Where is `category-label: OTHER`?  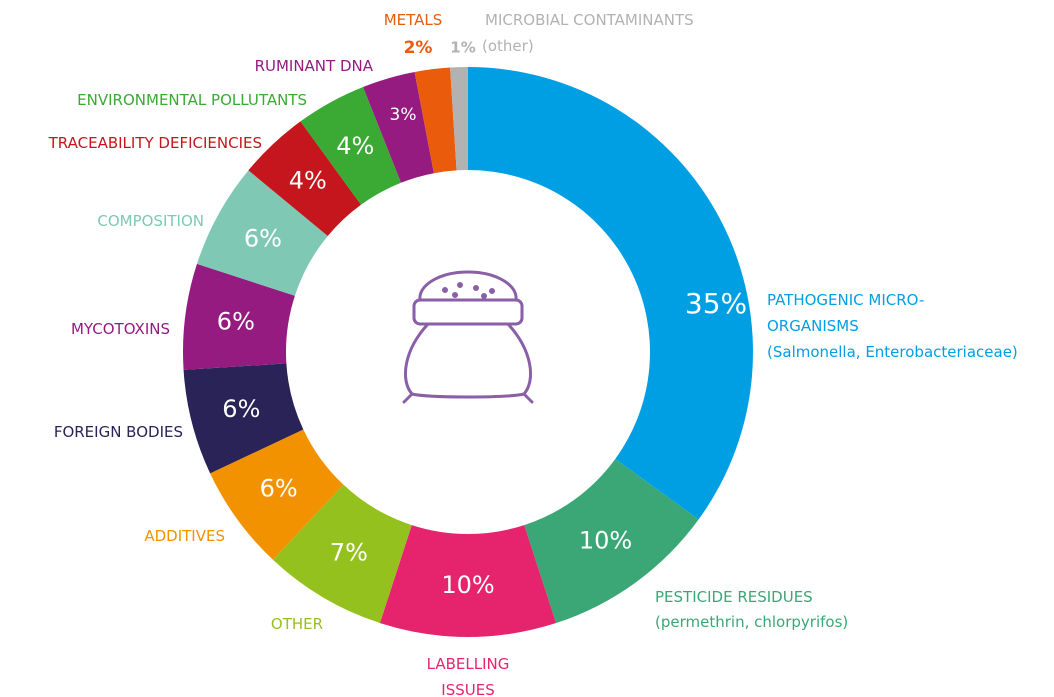
category-label: OTHER is located at coordinates (297, 624).